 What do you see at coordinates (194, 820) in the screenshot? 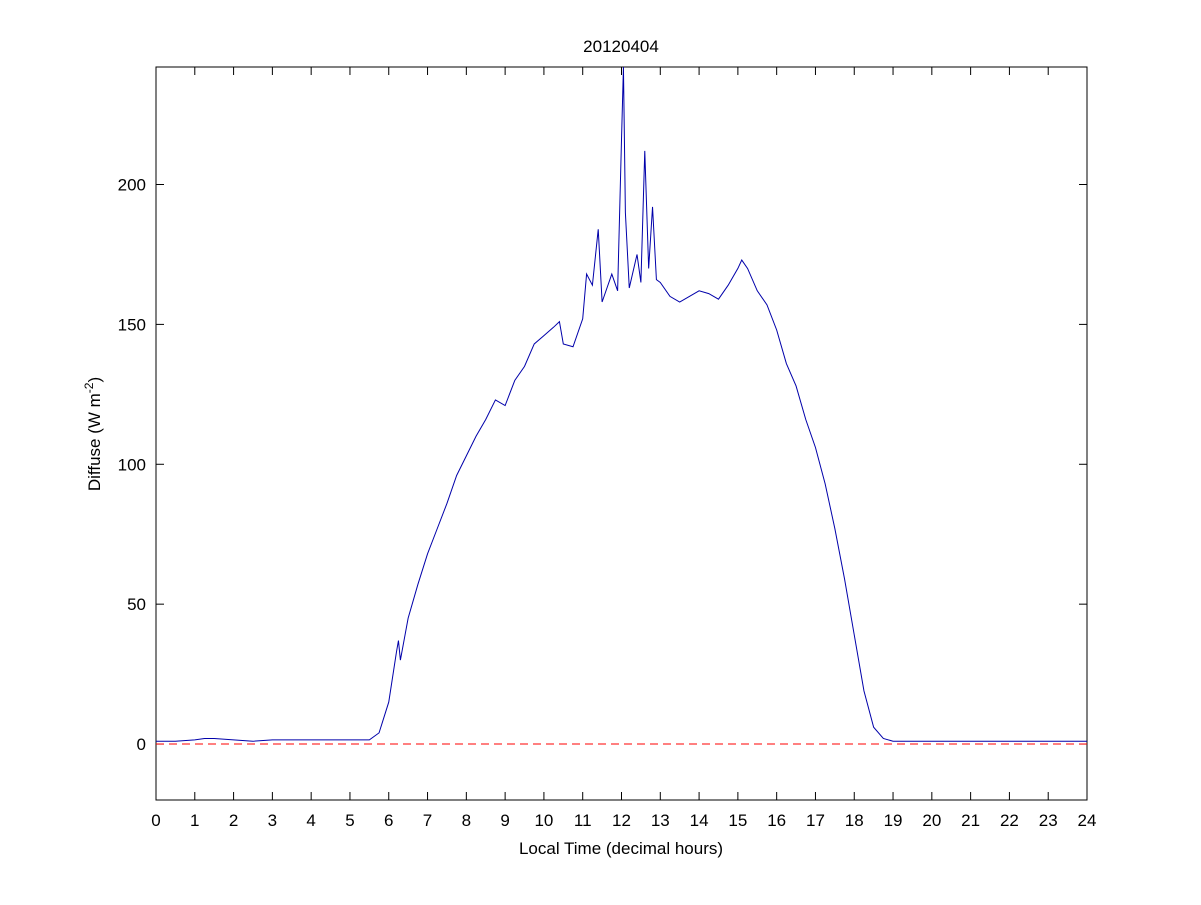
I see `x-tick-label: 1` at bounding box center [194, 820].